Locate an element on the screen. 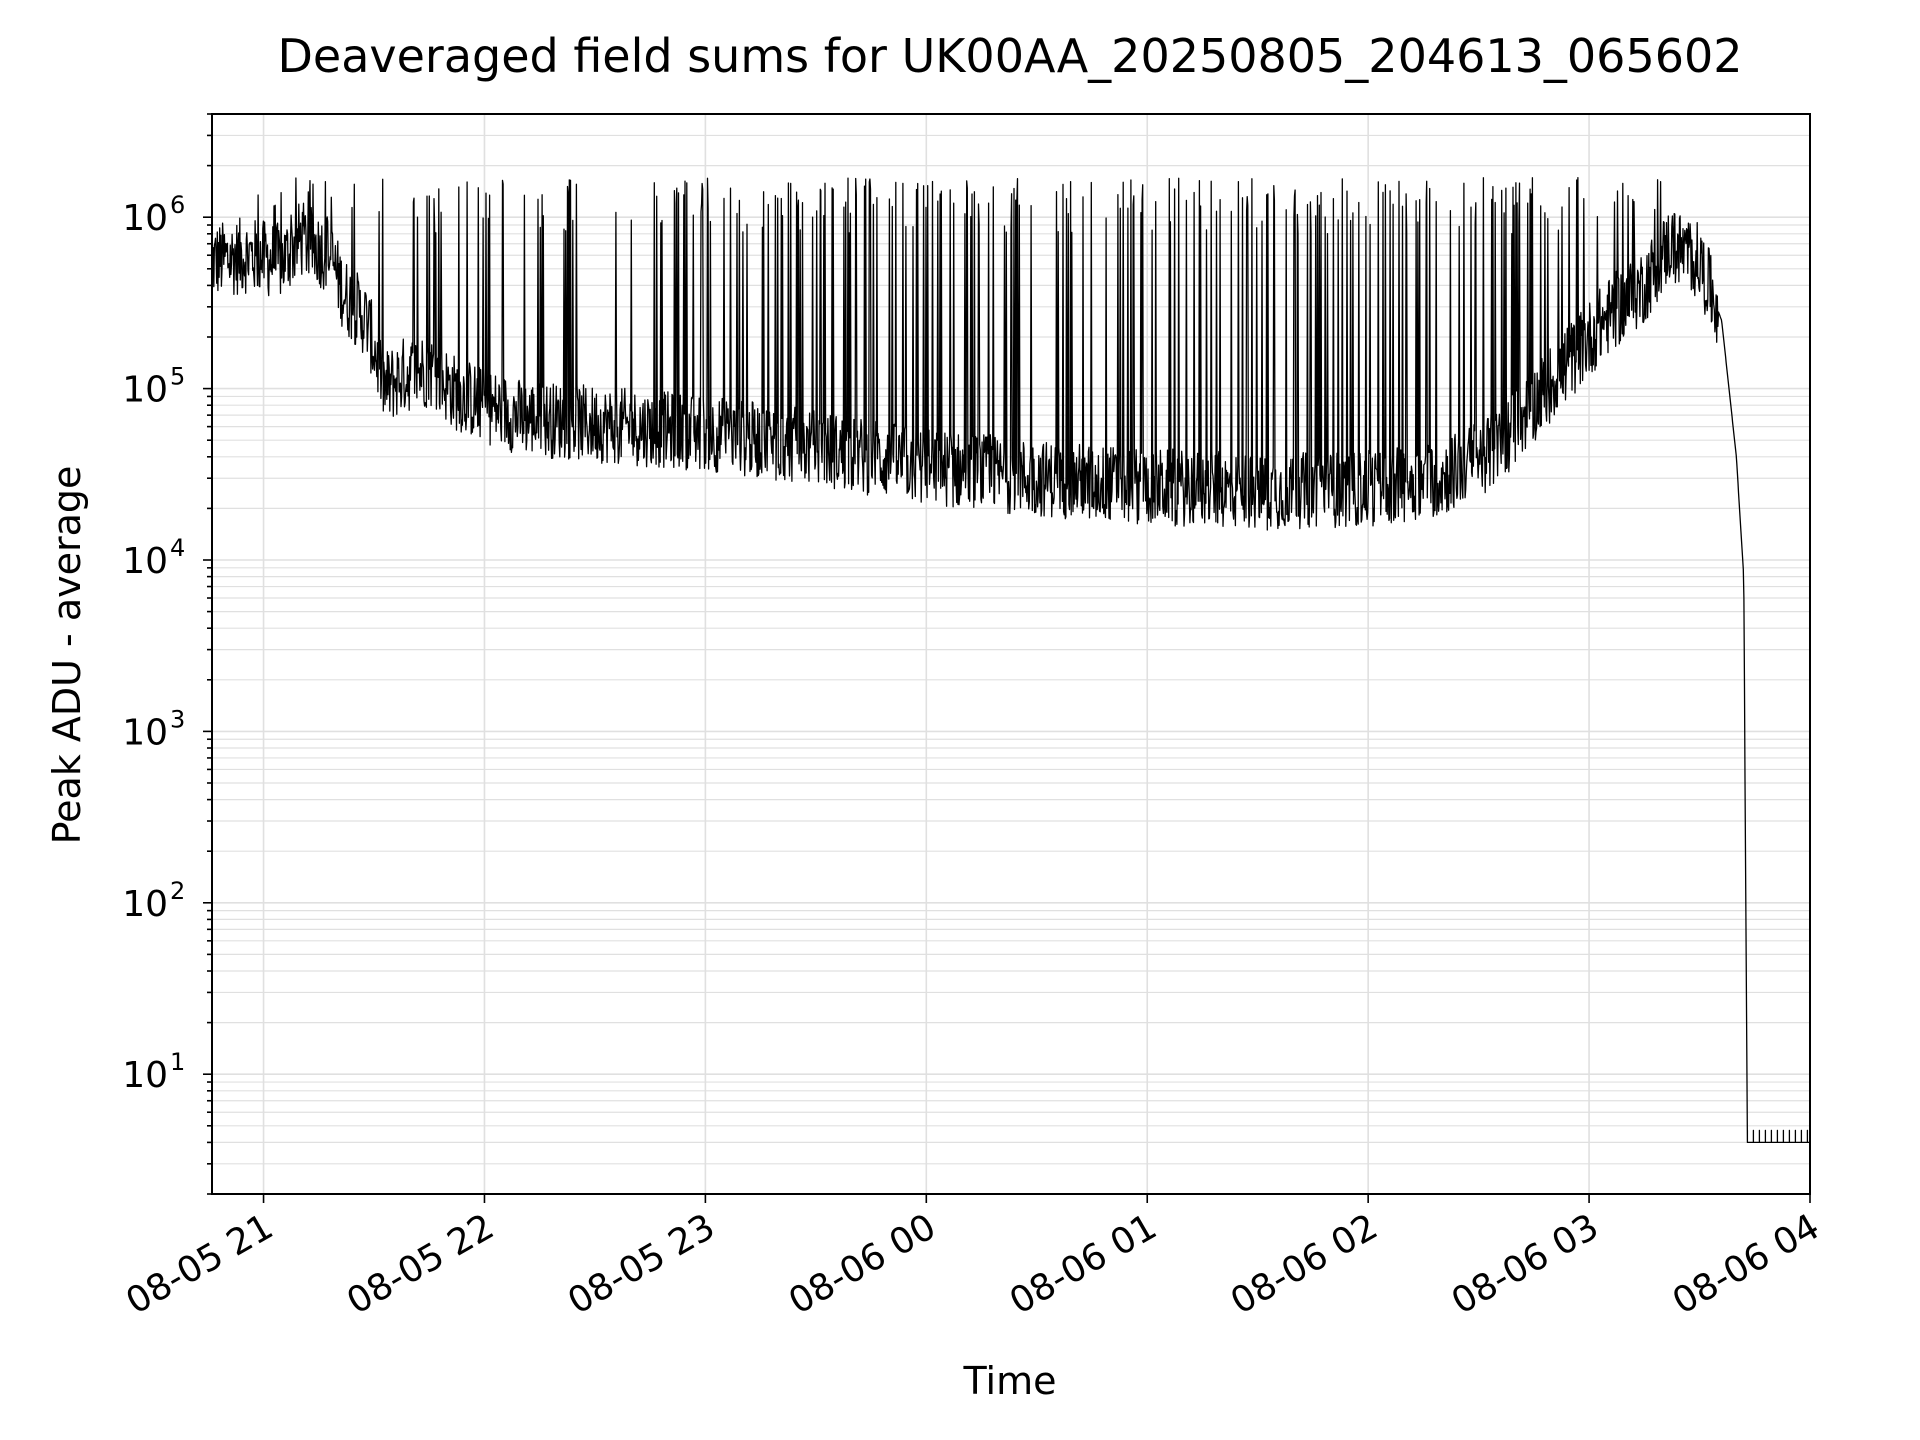  y-axis-label: Peak ADU - average is located at coordinates (67, 655).